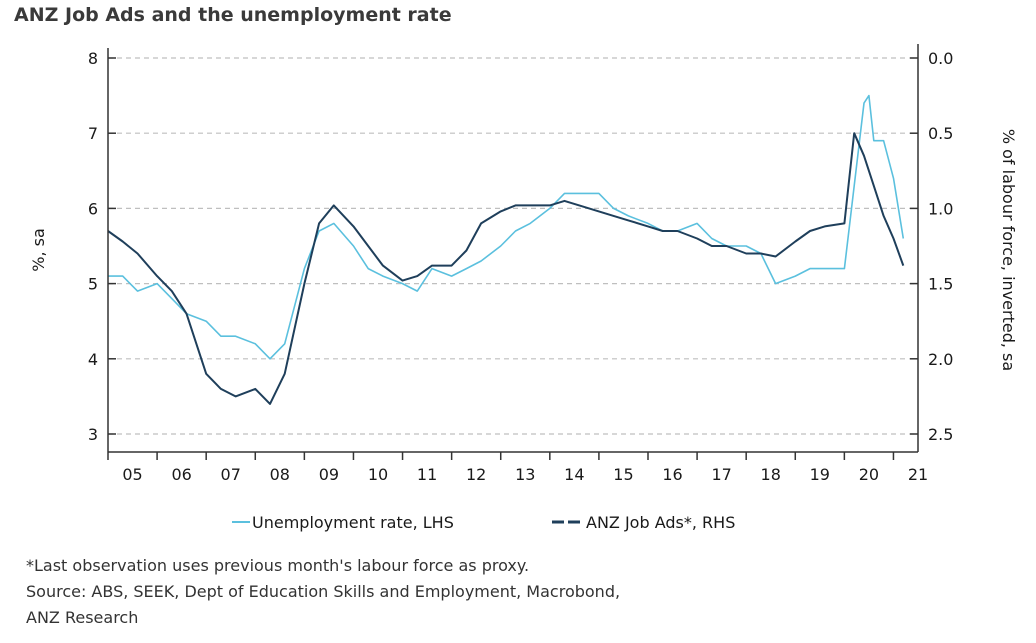  Describe the element at coordinates (93, 284) in the screenshot. I see `y-left-tick-label: 5` at that location.